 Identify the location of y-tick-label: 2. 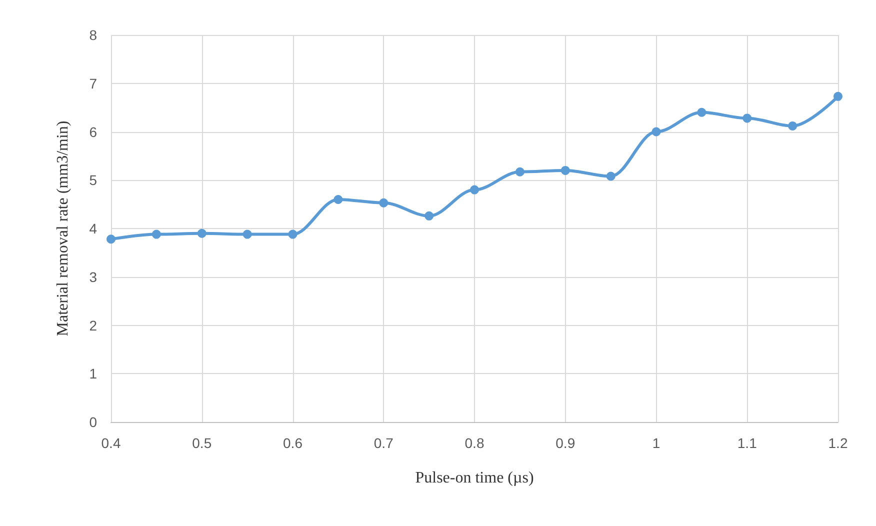
(93, 325).